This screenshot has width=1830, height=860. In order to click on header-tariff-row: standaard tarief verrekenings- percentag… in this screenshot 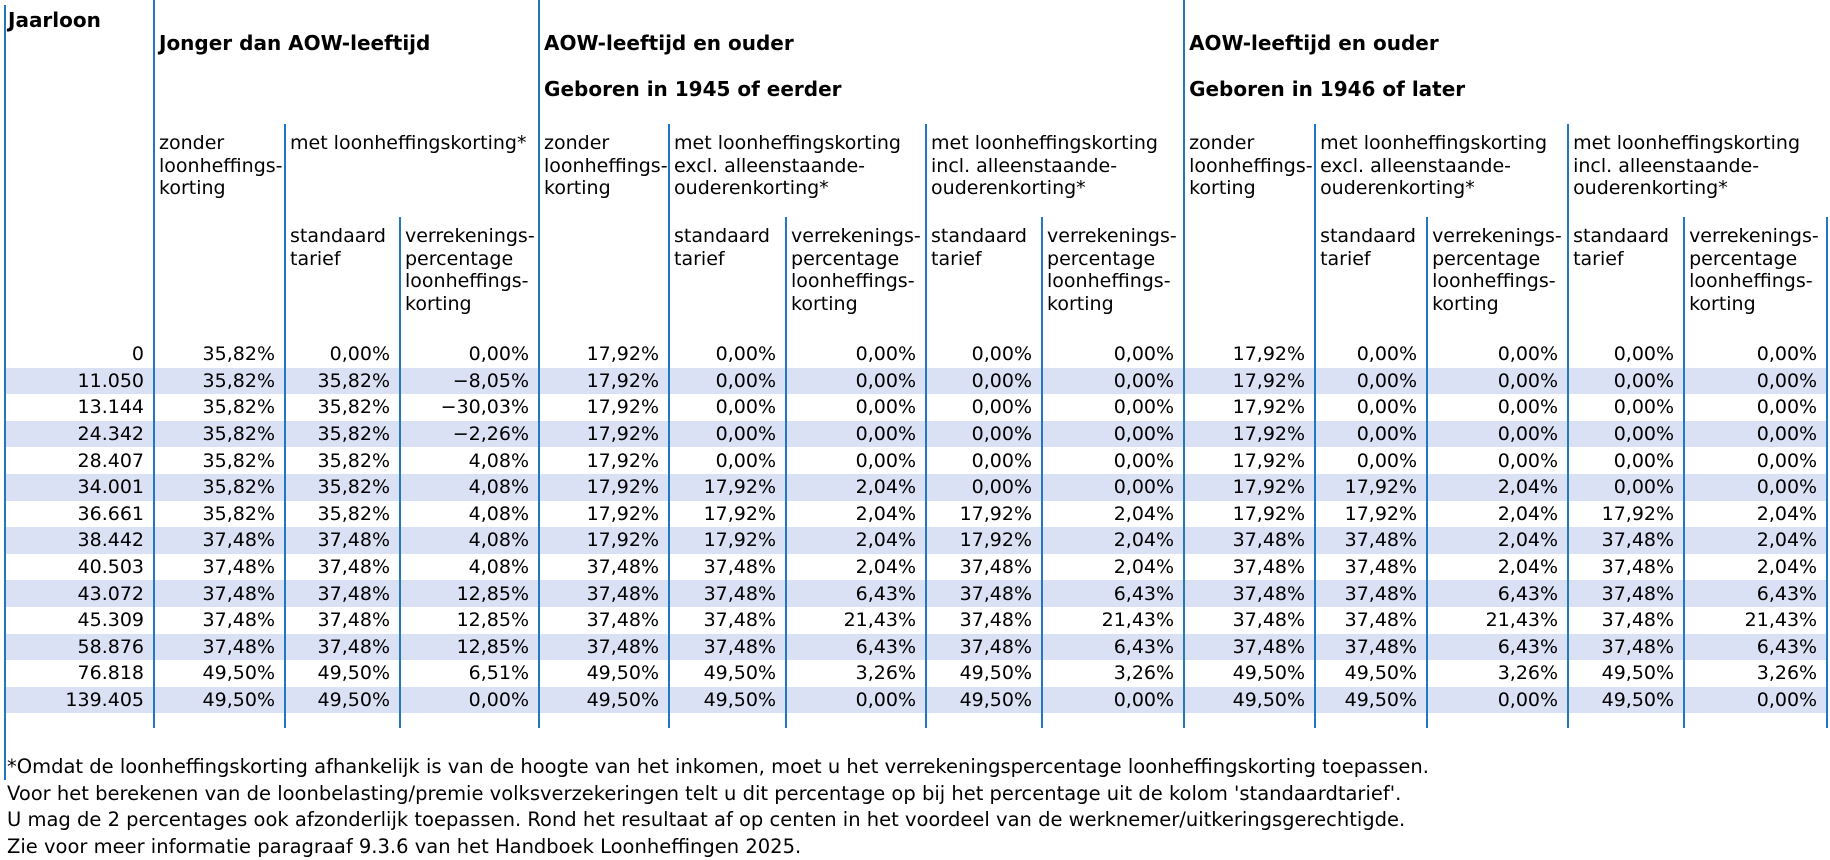, I will do `click(916, 279)`.